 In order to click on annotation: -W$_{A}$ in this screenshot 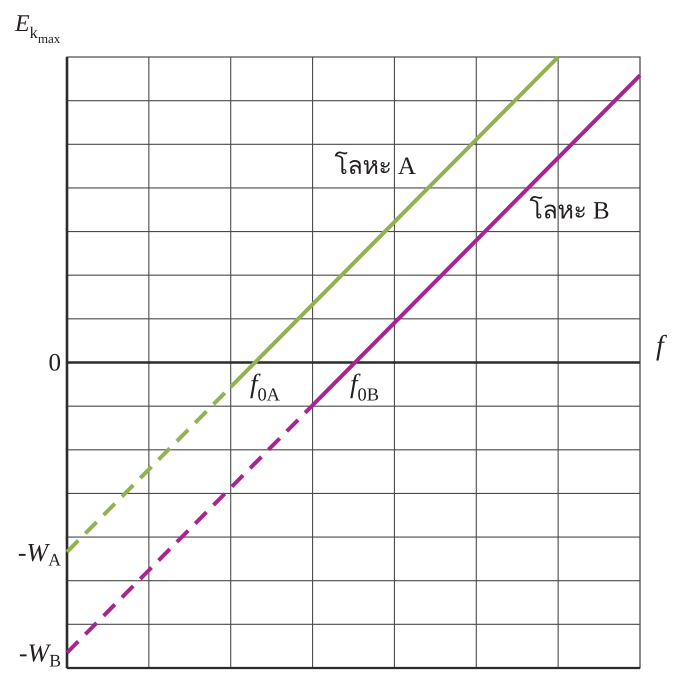, I will do `click(39, 553)`.